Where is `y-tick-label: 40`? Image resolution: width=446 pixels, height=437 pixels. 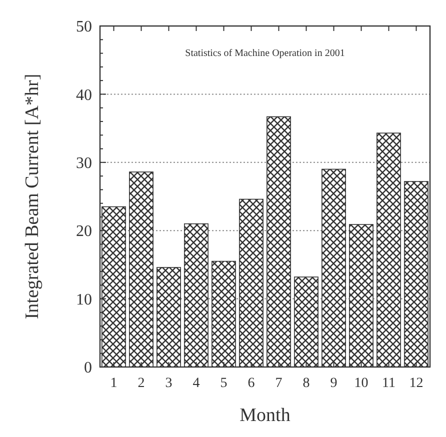 y-tick-label: 40 is located at coordinates (84, 95).